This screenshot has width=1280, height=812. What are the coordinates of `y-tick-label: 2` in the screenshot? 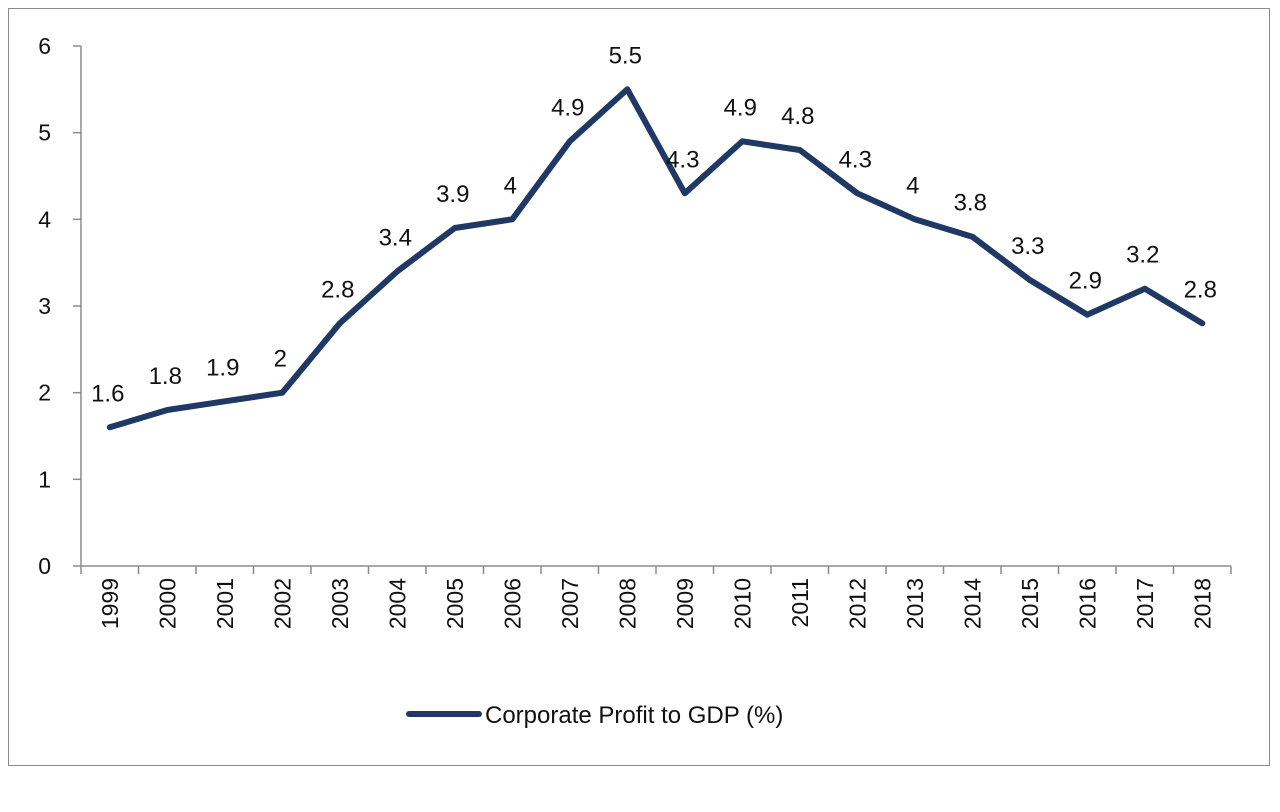 It's located at (44, 393).